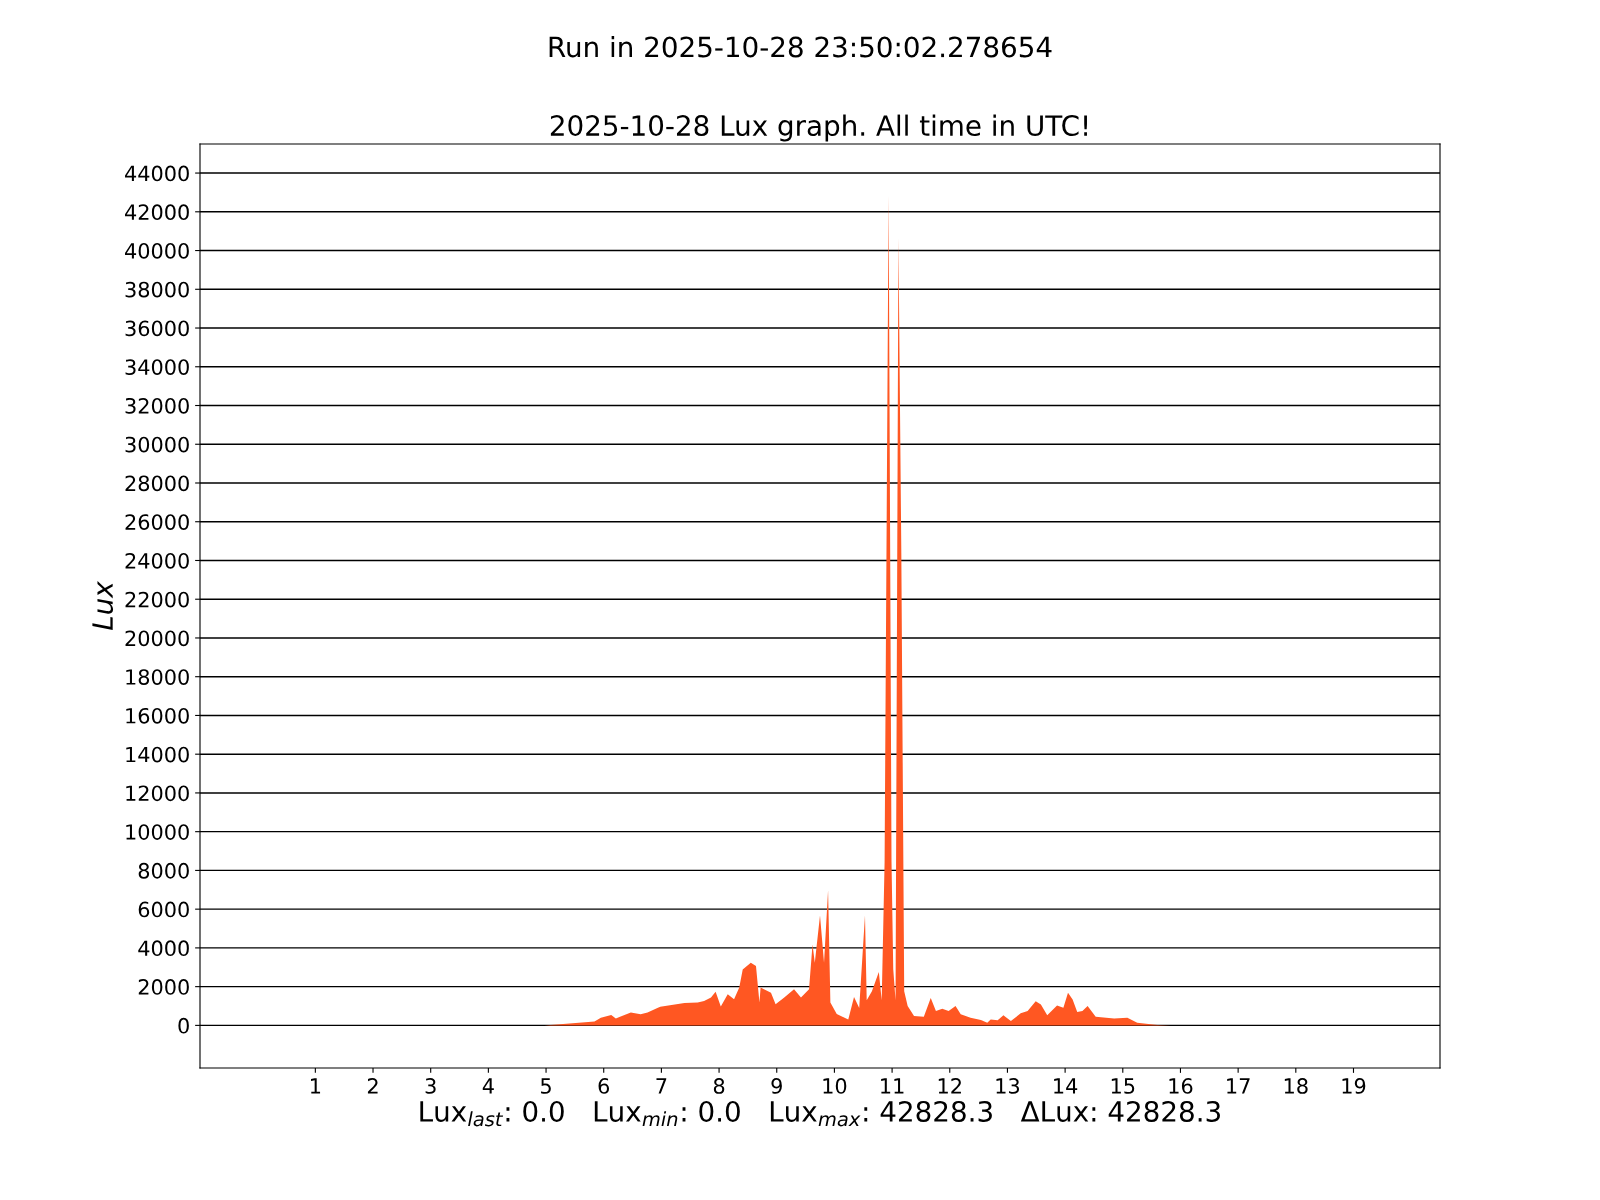  Describe the element at coordinates (1181, 1086) in the screenshot. I see `x-tick-label: 16` at that location.